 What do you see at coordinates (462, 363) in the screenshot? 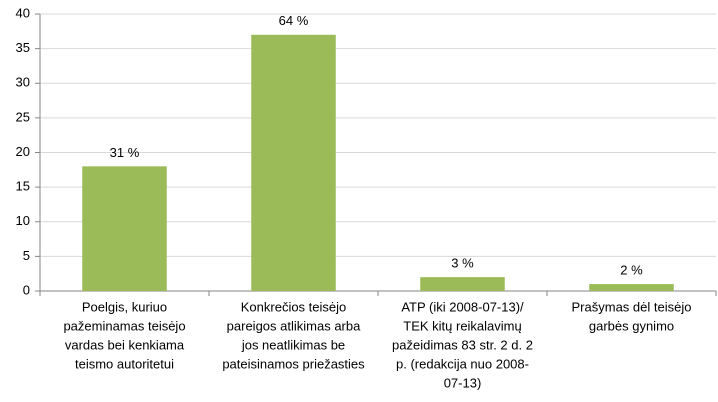
I see `x-tick-label: p. (redakcija nuo 2008-` at bounding box center [462, 363].